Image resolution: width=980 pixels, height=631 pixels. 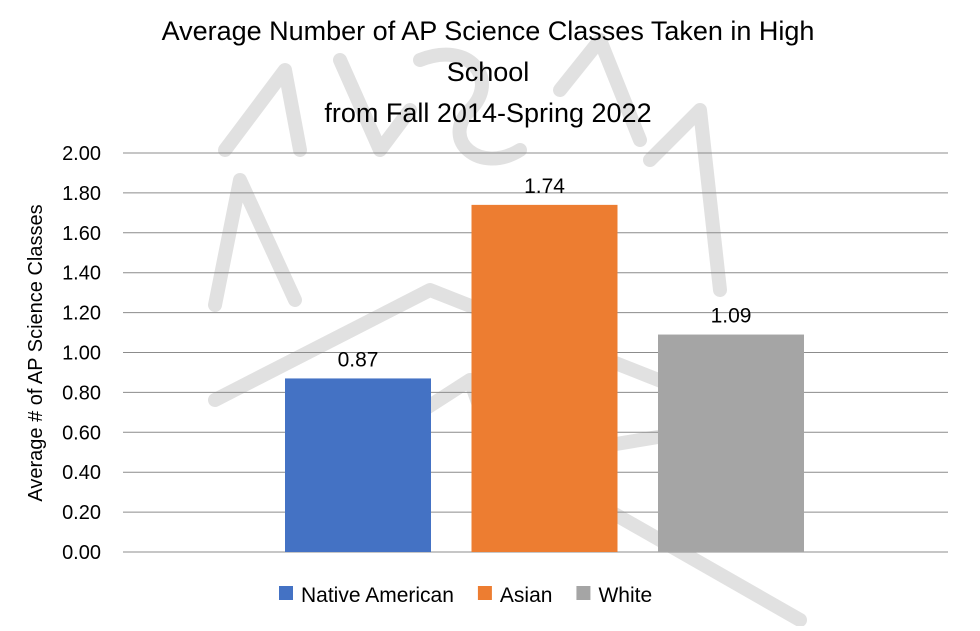 What do you see at coordinates (81, 314) in the screenshot?
I see `y-tick-label: 1.20` at bounding box center [81, 314].